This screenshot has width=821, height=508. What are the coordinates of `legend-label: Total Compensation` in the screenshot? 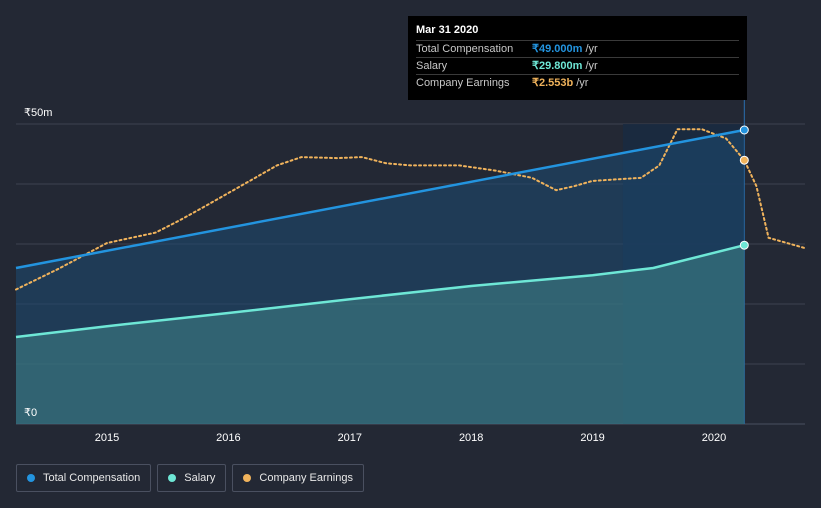 It's located at (92, 478).